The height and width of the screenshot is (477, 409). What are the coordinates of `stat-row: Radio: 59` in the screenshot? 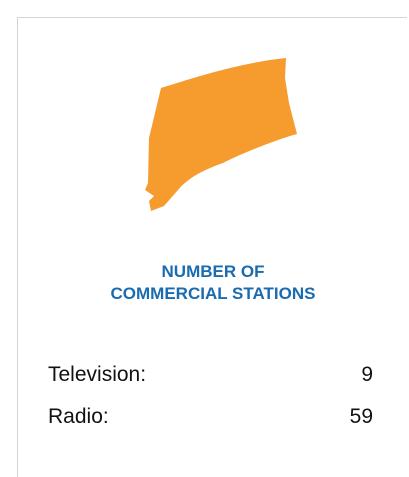 It's located at (210, 417).